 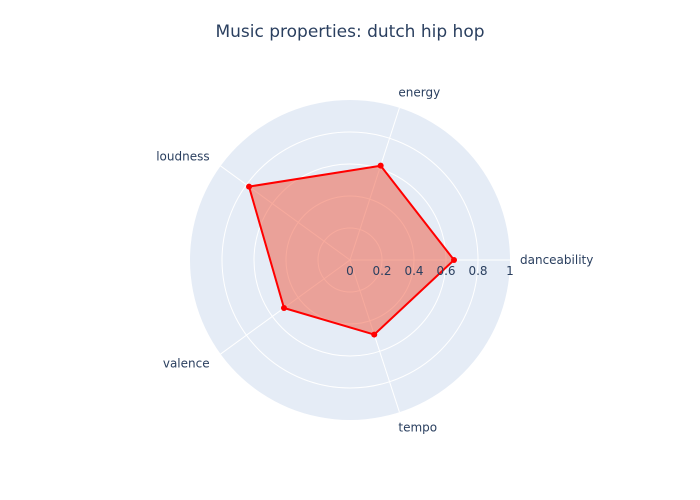 What do you see at coordinates (350, 271) in the screenshot?
I see `radial-tick-label: 0` at bounding box center [350, 271].